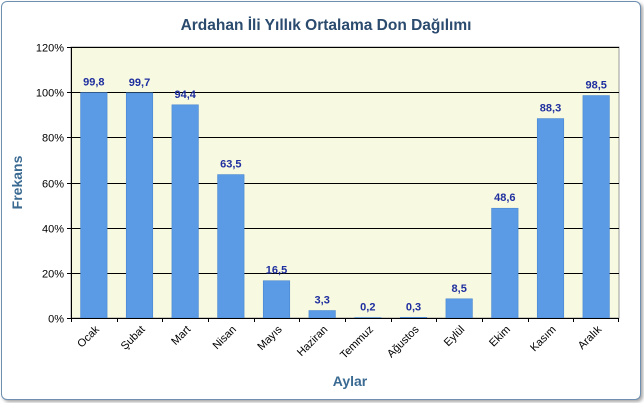  What do you see at coordinates (595, 86) in the screenshot?
I see `data-label: 98,5` at bounding box center [595, 86].